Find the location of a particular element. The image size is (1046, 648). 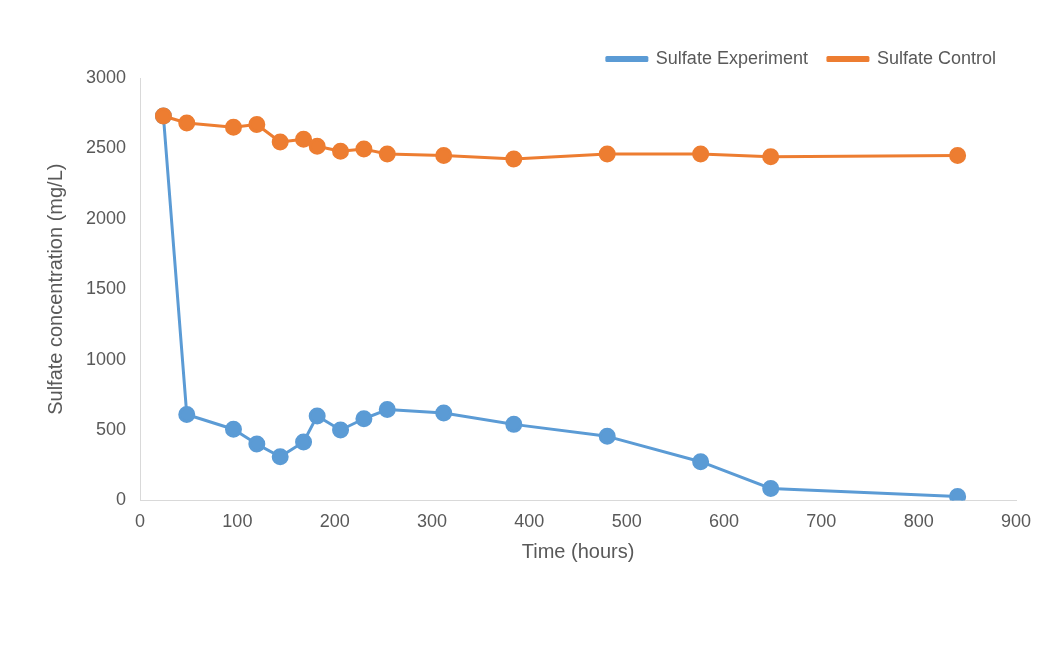

x-tick-label: 100 is located at coordinates (237, 521).